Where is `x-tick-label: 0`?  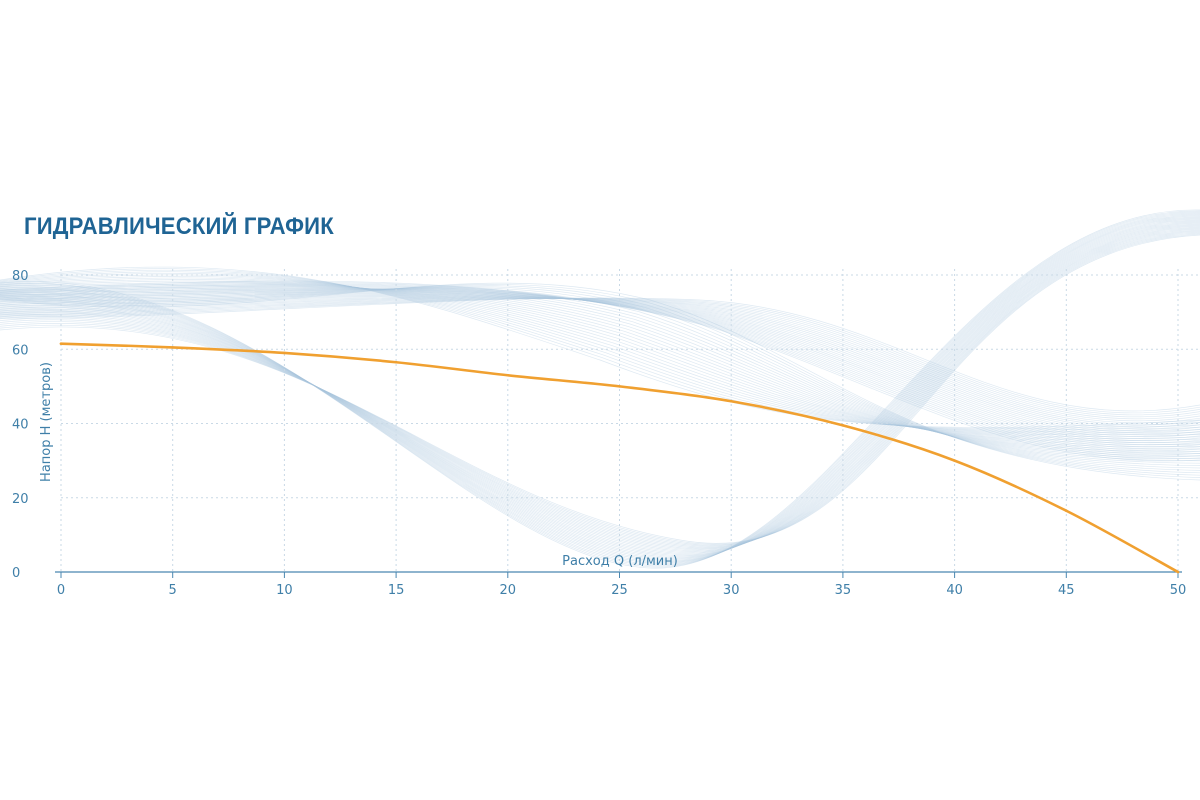 x-tick-label: 0 is located at coordinates (61, 590).